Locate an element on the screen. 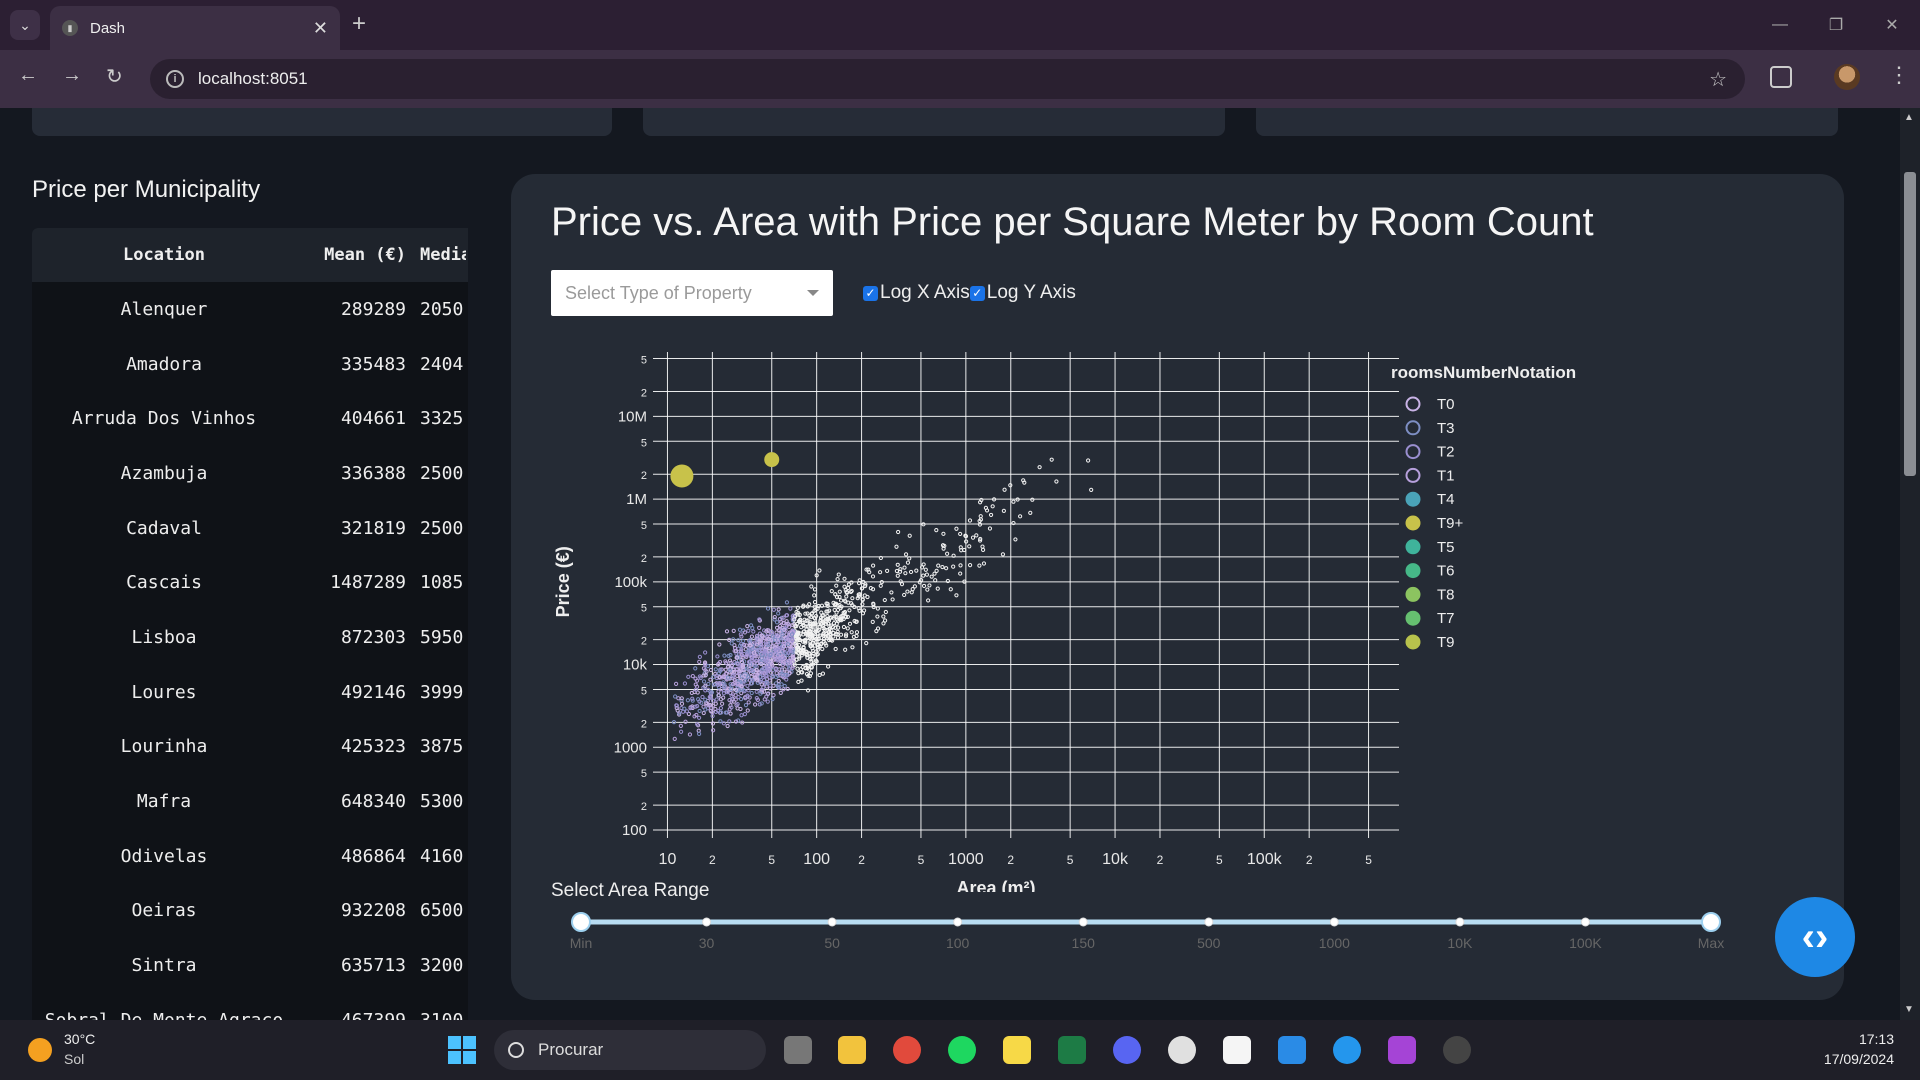 Image resolution: width=1920 pixels, height=1080 pixels. sun-icon is located at coordinates (40, 1050).